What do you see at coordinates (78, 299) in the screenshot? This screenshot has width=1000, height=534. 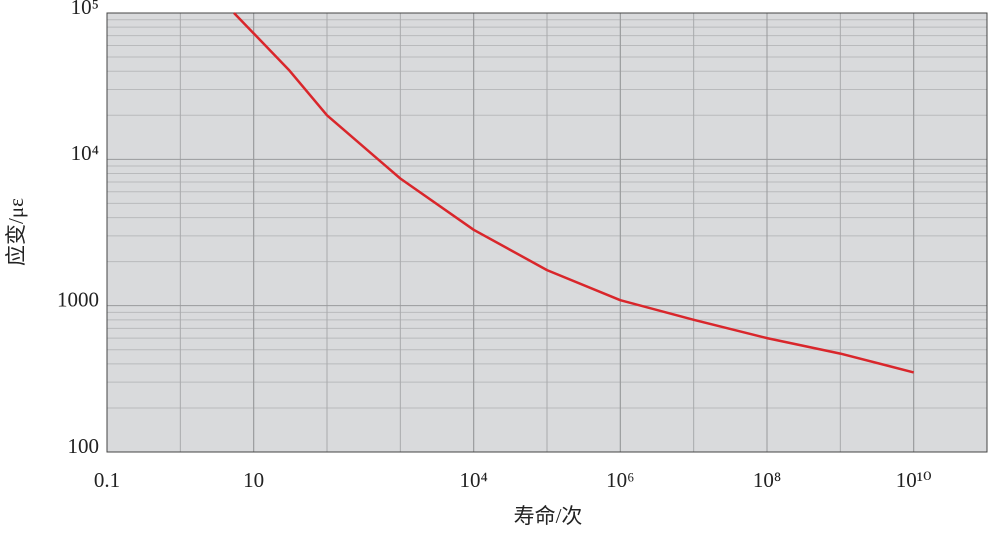 I see `y-tick-label: 1000` at bounding box center [78, 299].